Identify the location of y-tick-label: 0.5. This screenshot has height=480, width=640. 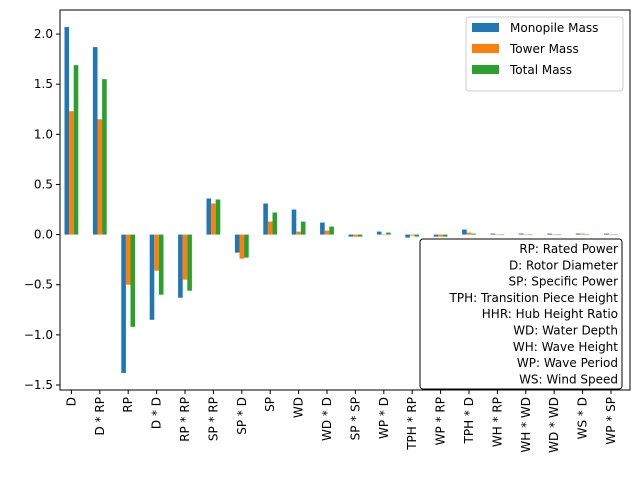
(43, 184).